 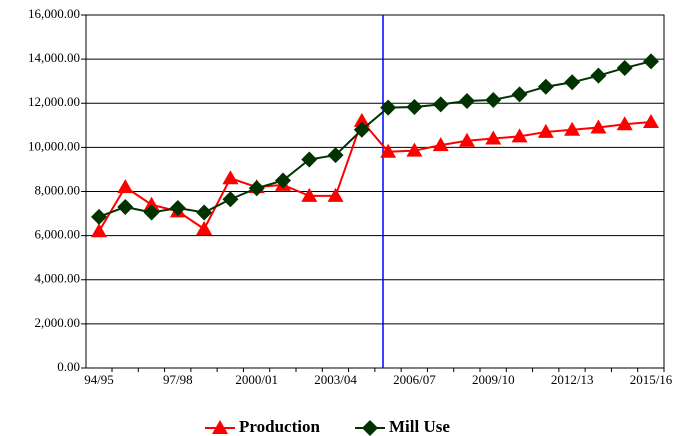 What do you see at coordinates (279, 426) in the screenshot?
I see `legend-label: Production` at bounding box center [279, 426].